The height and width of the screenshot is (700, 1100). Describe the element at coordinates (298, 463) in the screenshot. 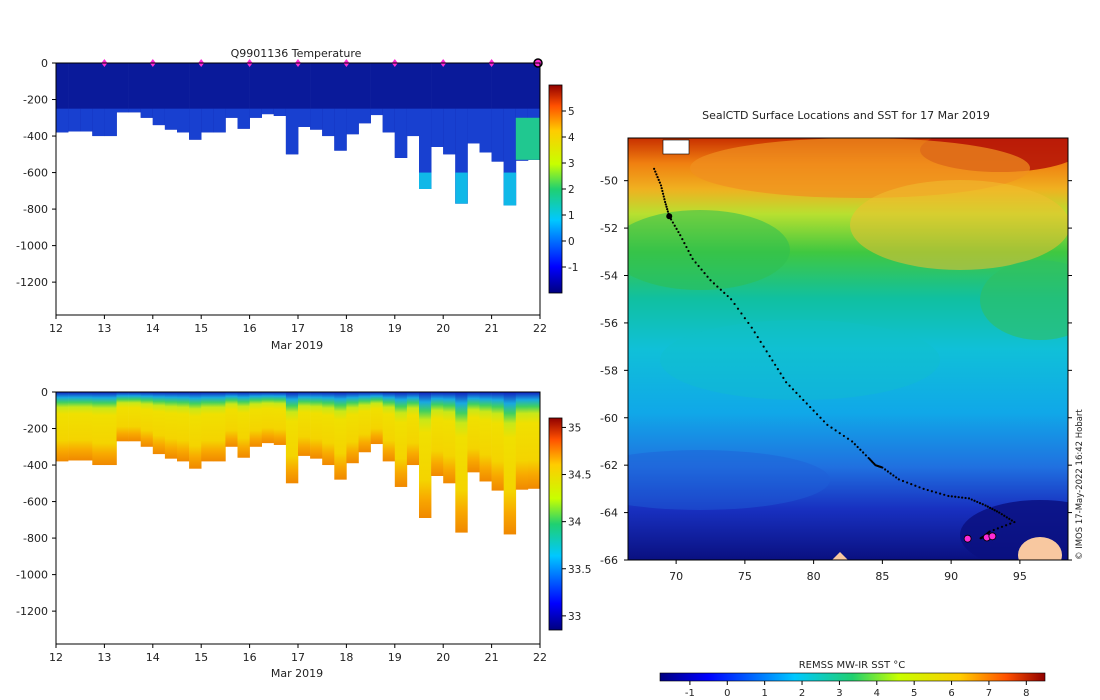

I see `salinity-profiles` at that location.